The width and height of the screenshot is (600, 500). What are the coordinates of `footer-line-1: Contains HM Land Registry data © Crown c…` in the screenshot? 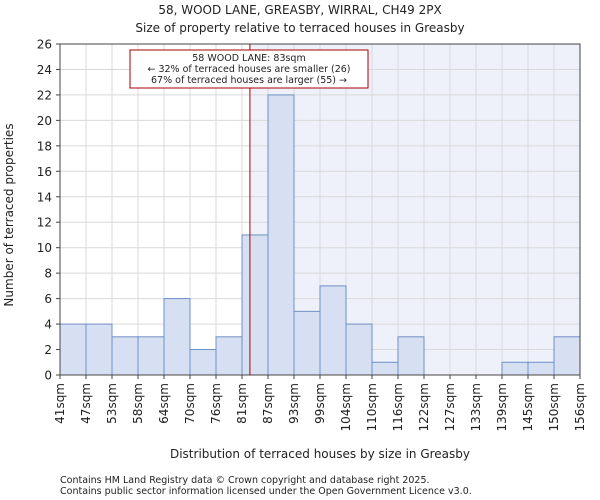 It's located at (245, 480).